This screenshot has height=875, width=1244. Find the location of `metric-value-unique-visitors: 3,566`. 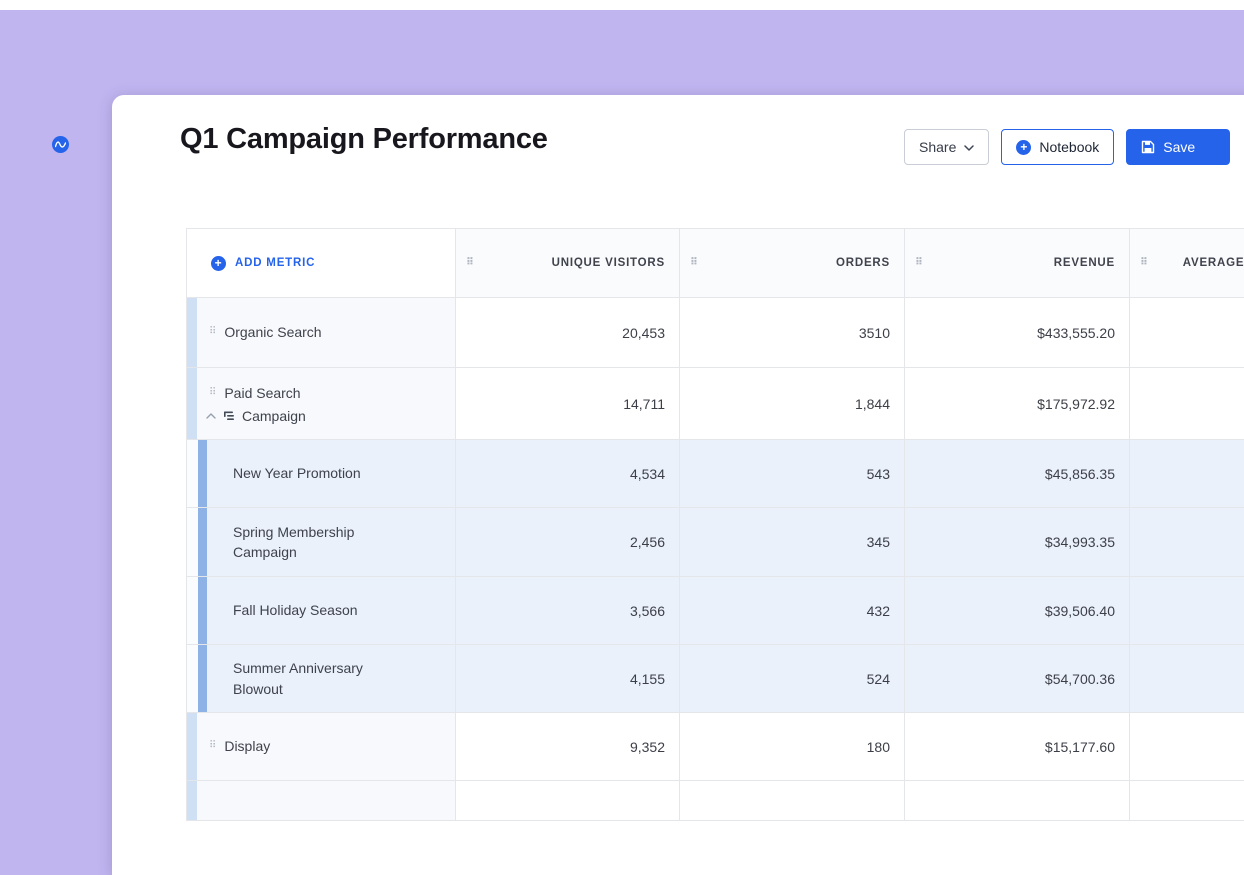

metric-value-unique-visitors: 3,566 is located at coordinates (568, 611).